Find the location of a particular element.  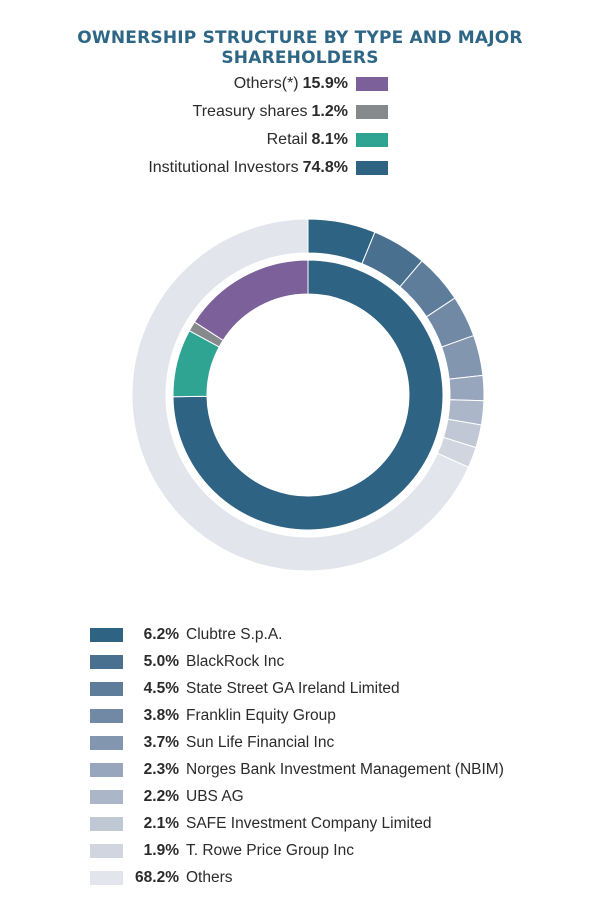

legend-item-clubtre: 6.2% Clubtre S.p.A. is located at coordinates (340, 634).